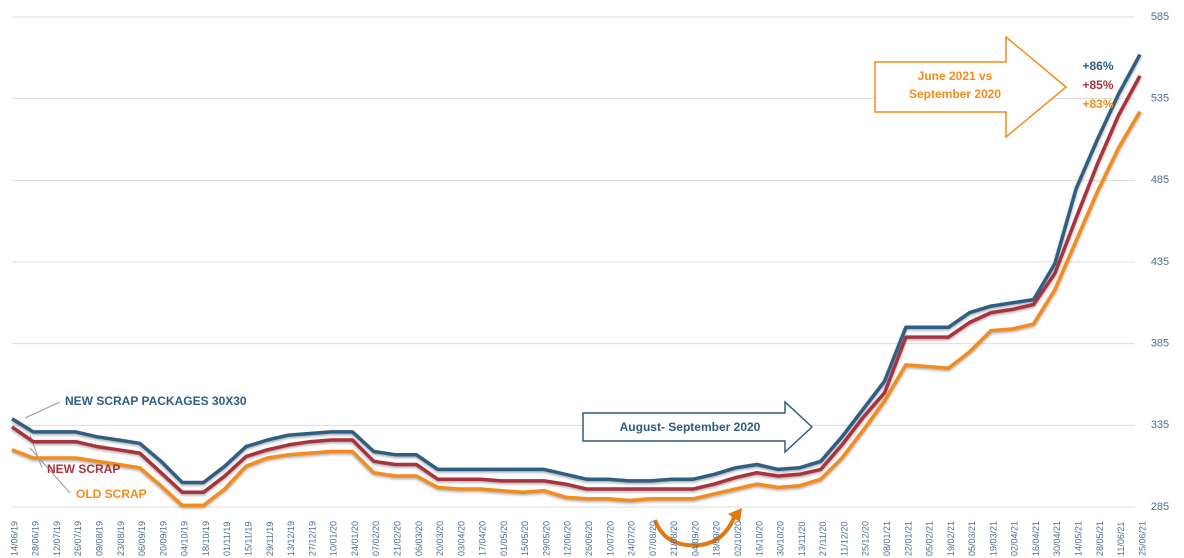 This screenshot has height=558, width=1184. I want to click on y-tick-label: 535, so click(1160, 99).